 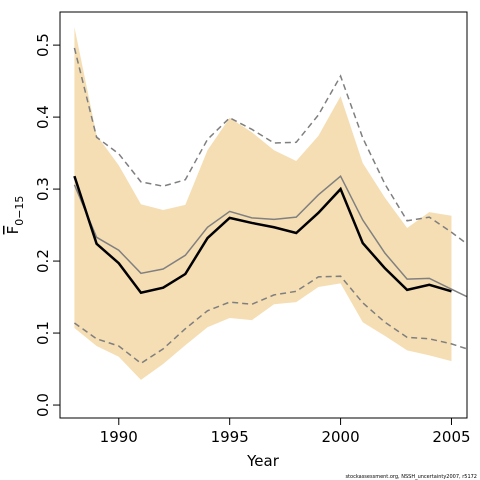 I want to click on x-tick-label: 2000, so click(x=340, y=437).